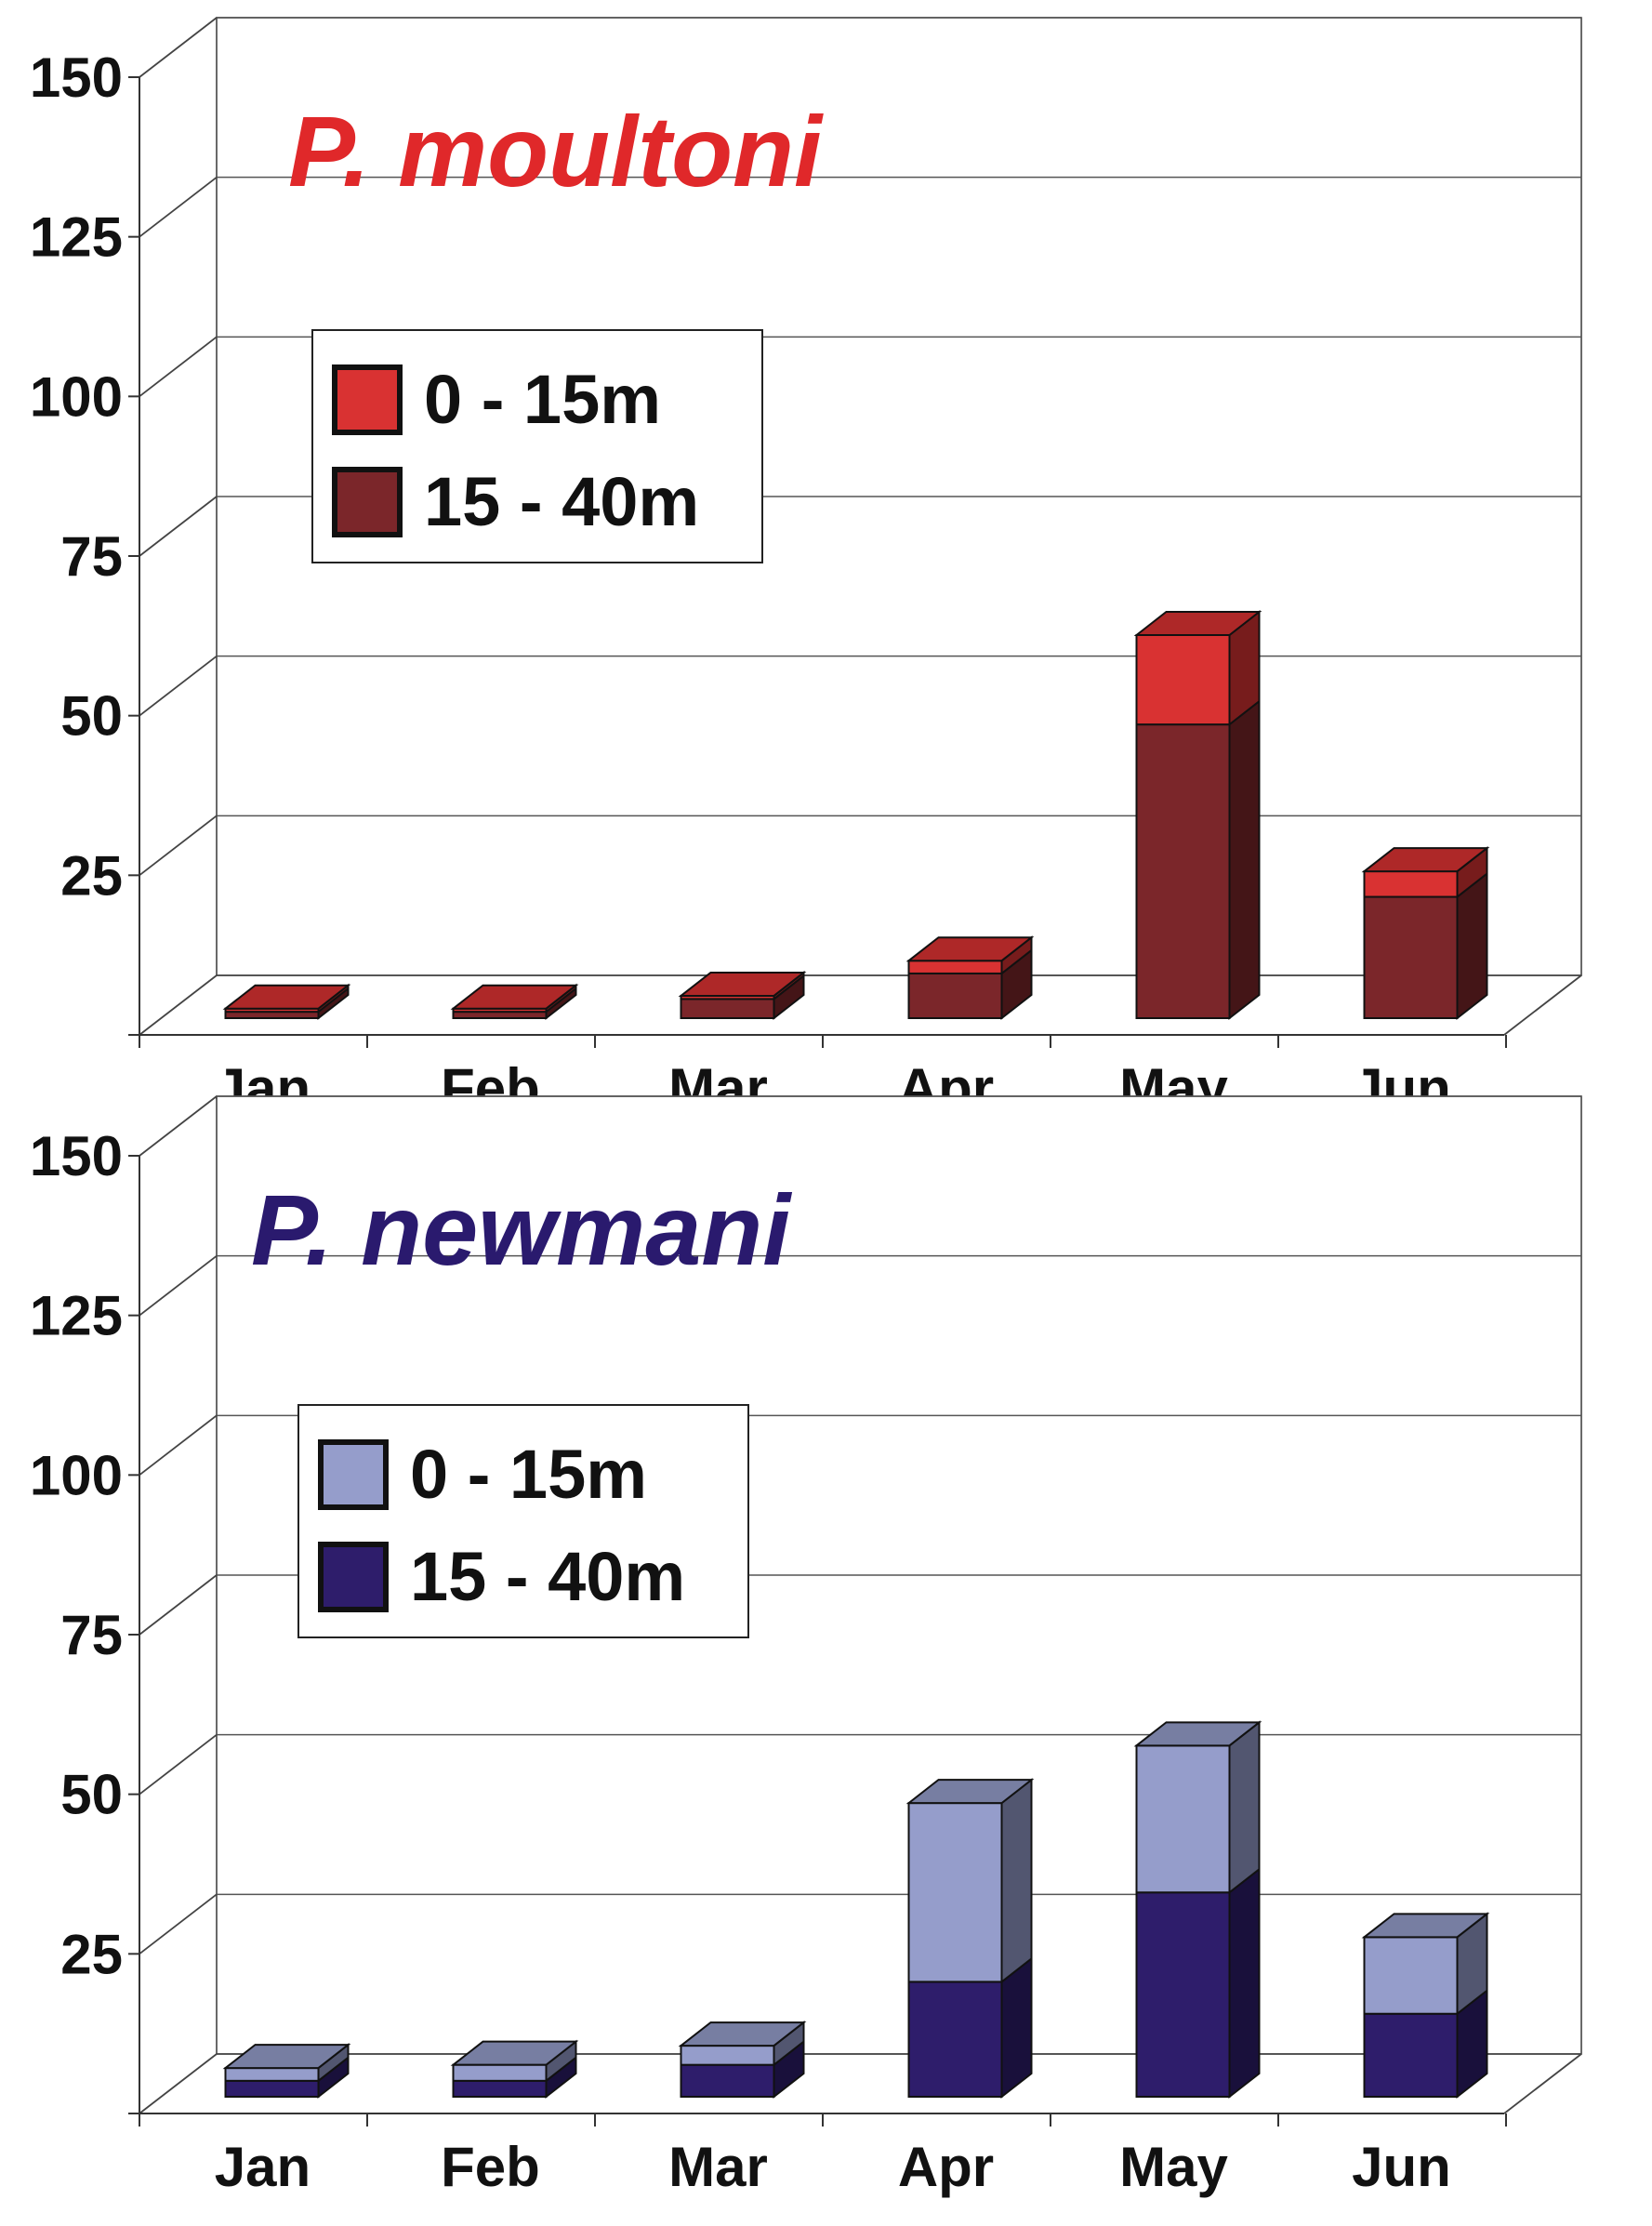 Image resolution: width=1652 pixels, height=2226 pixels. What do you see at coordinates (521, 1229) in the screenshot?
I see `chart-title: P. newmani` at bounding box center [521, 1229].